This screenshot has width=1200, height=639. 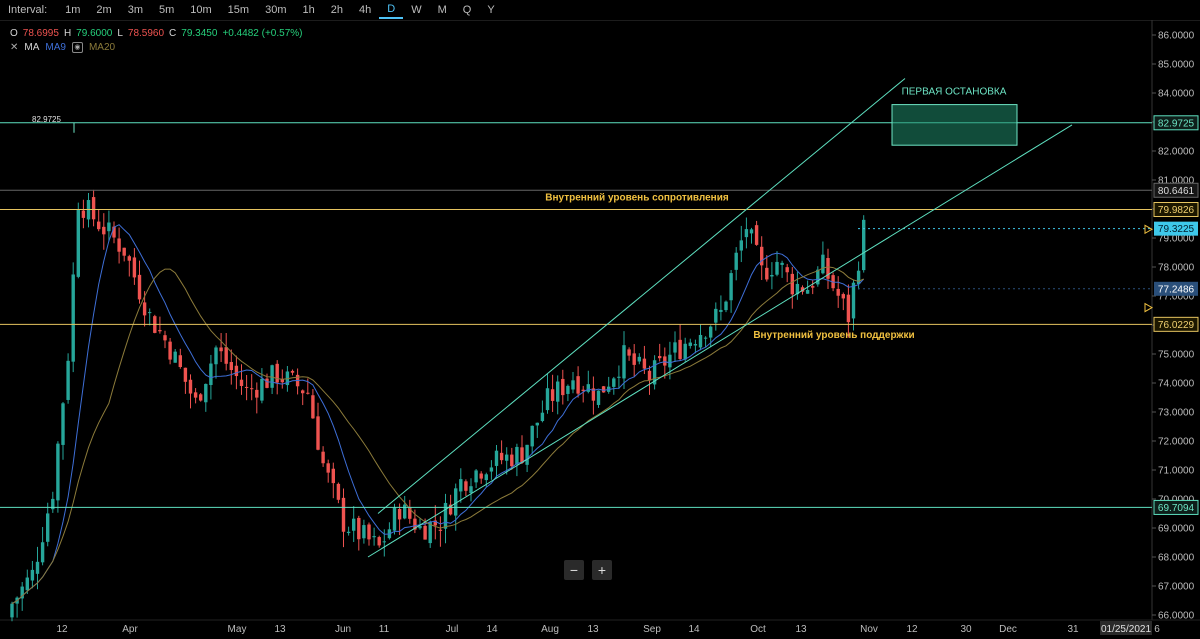 I want to click on level-badge-label: 79.9826, so click(x=1176, y=210).